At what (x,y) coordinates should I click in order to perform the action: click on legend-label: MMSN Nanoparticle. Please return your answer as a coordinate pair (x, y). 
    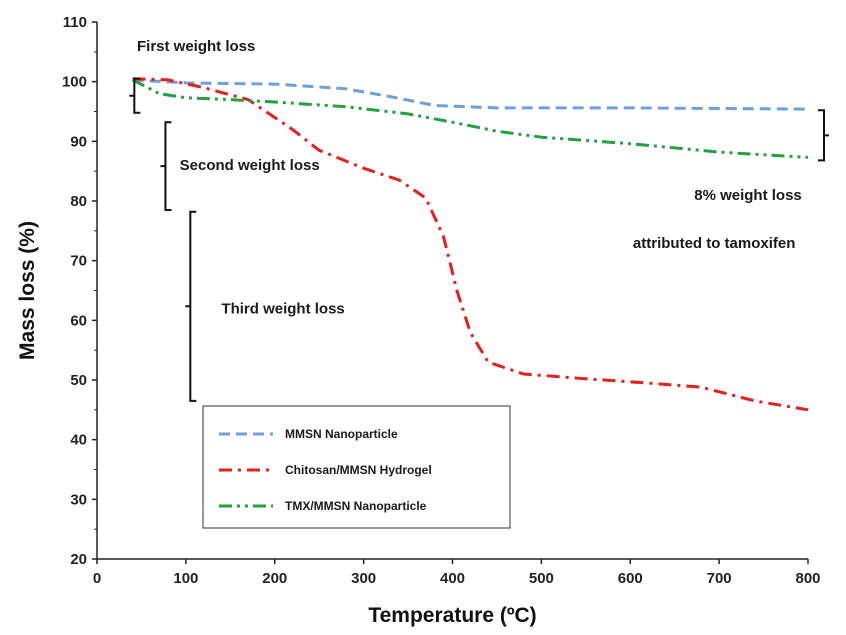
    Looking at the image, I should click on (341, 434).